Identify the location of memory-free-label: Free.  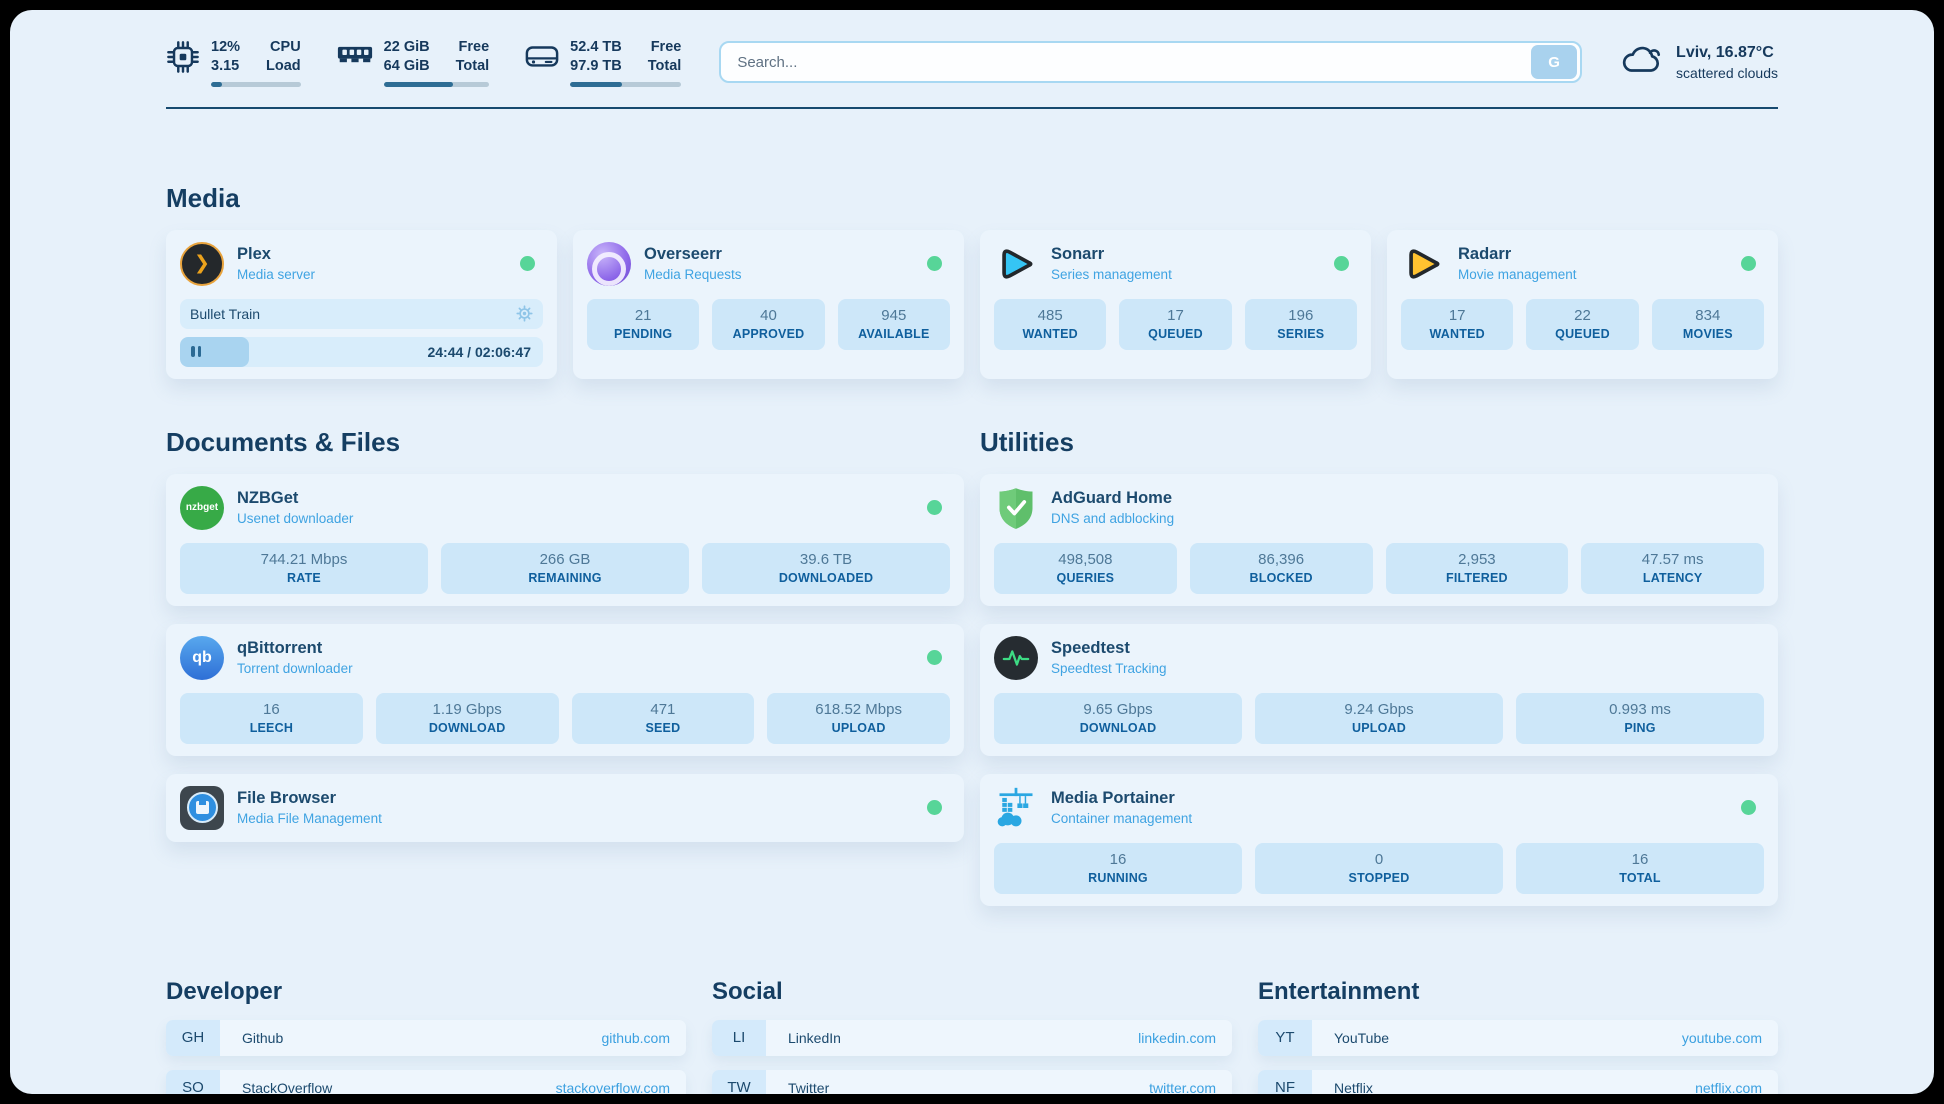
(474, 47).